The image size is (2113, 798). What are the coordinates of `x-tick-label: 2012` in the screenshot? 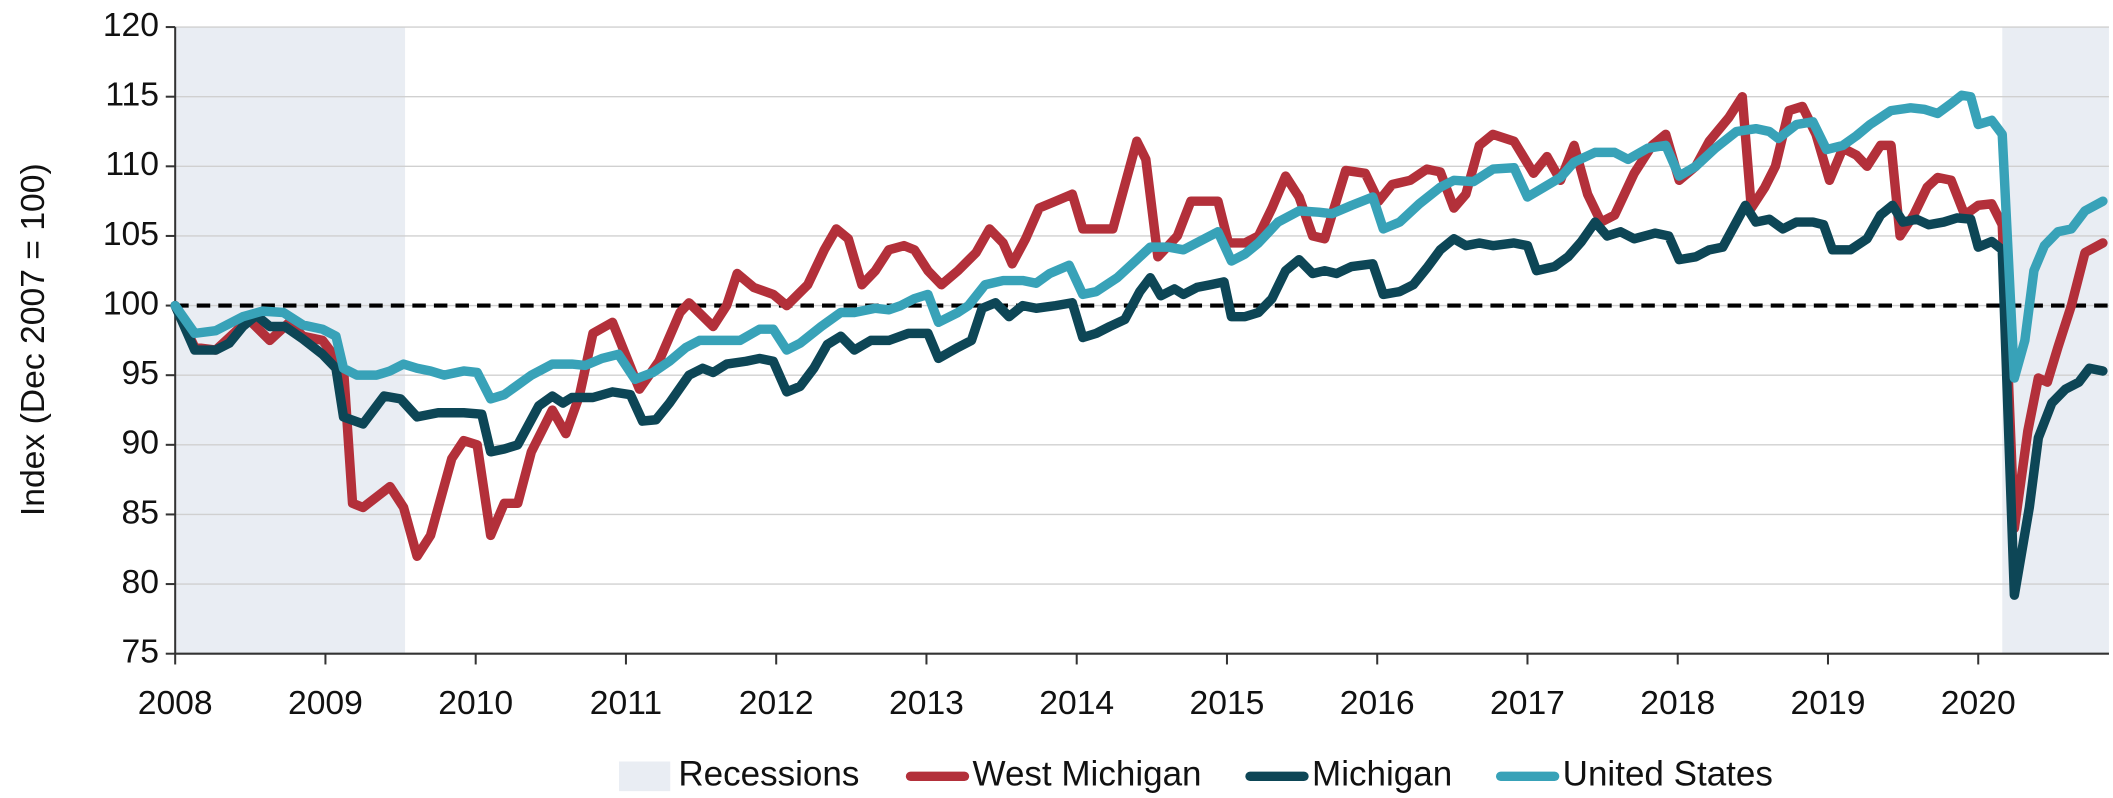 It's located at (776, 703).